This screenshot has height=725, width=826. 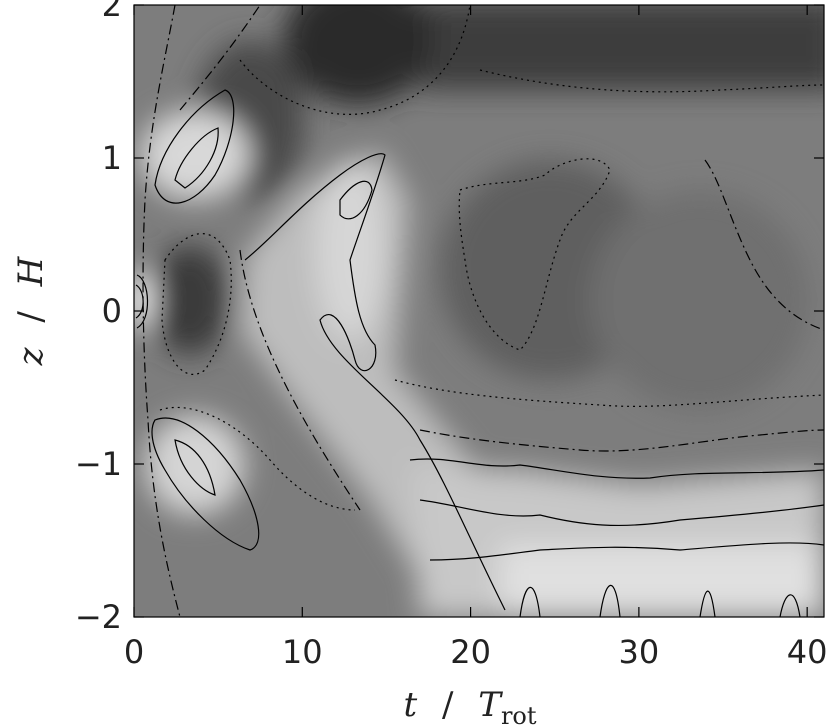 I want to click on x-axis-label: t / Trot, so click(x=469, y=705).